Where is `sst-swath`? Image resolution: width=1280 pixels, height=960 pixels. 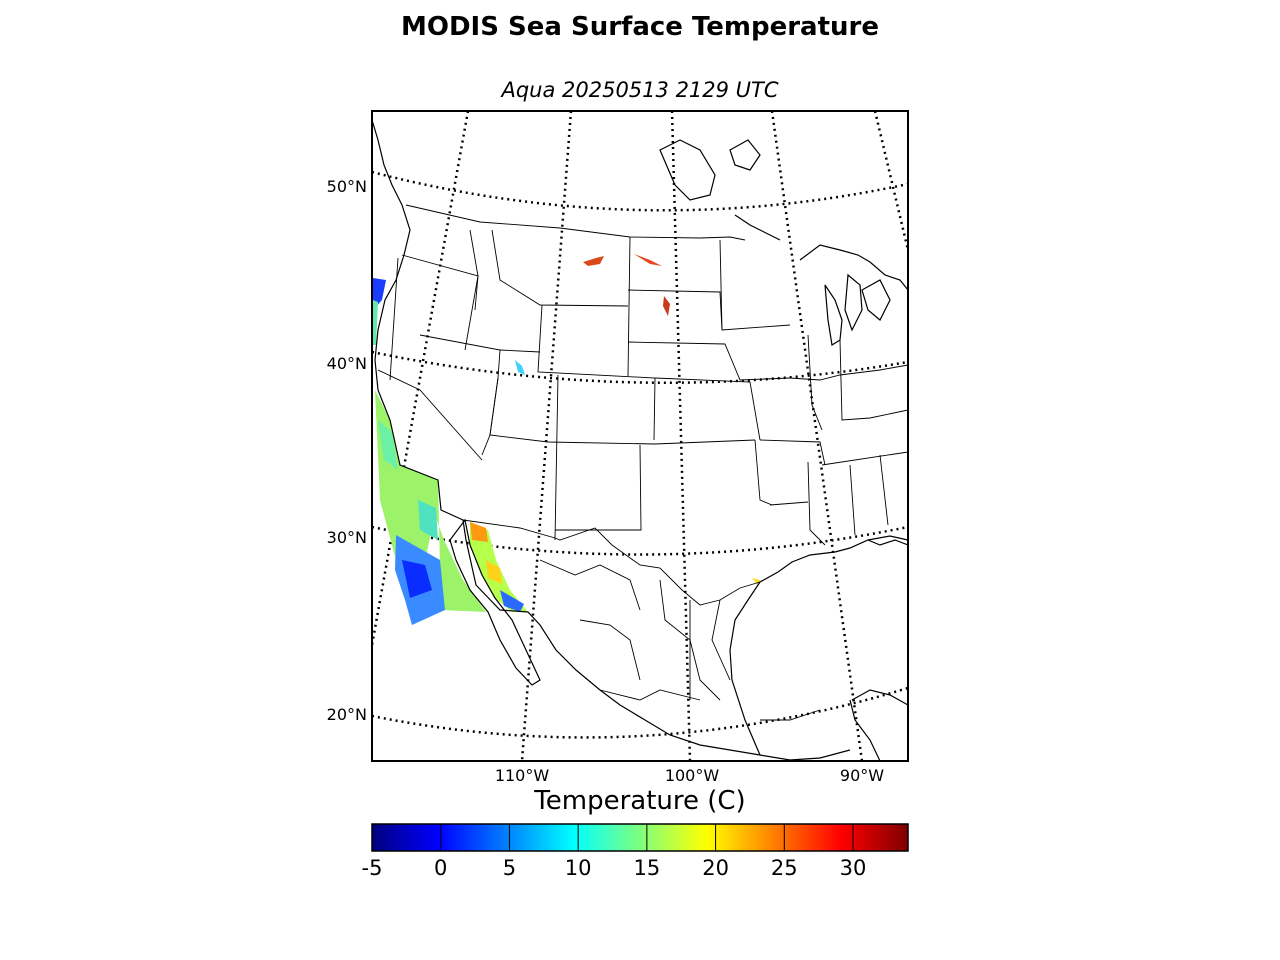
sst-swath is located at coordinates (566, 439).